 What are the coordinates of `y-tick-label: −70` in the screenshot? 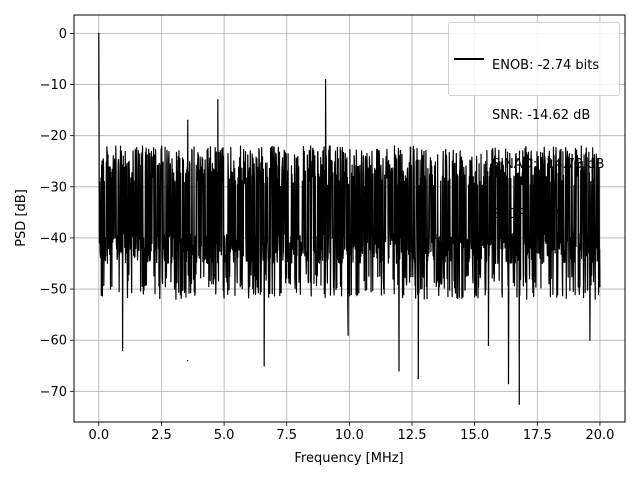 It's located at (53, 392).